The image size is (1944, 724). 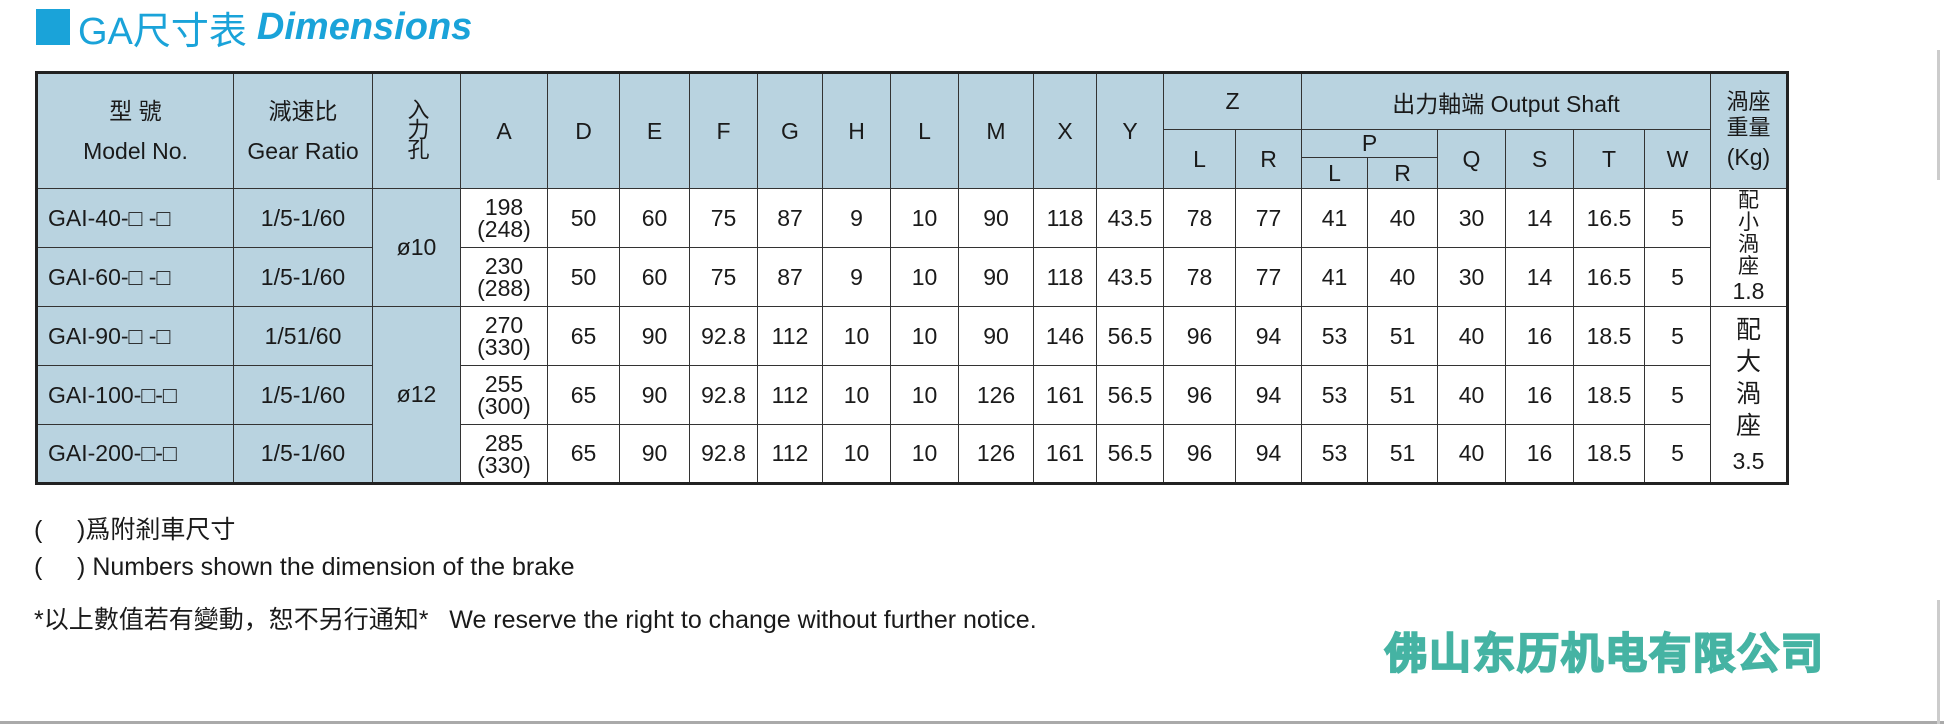 What do you see at coordinates (1268, 277) in the screenshot?
I see `cell-zr: 77` at bounding box center [1268, 277].